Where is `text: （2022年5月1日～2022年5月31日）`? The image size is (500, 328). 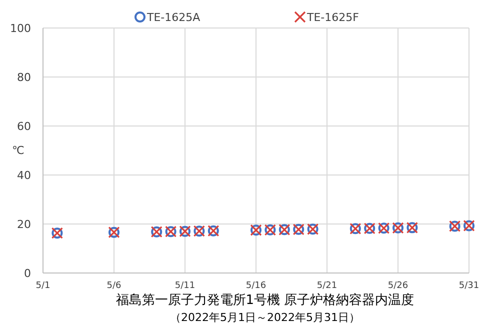 text: （2022年5月1日～2022年5月31日） is located at coordinates (265, 317).